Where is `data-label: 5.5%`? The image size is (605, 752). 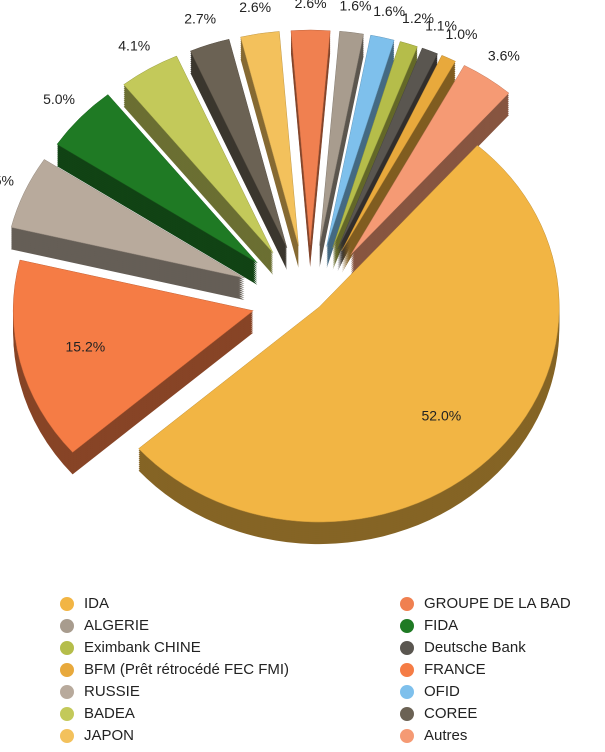
data-label: 5.5% is located at coordinates (7, 181).